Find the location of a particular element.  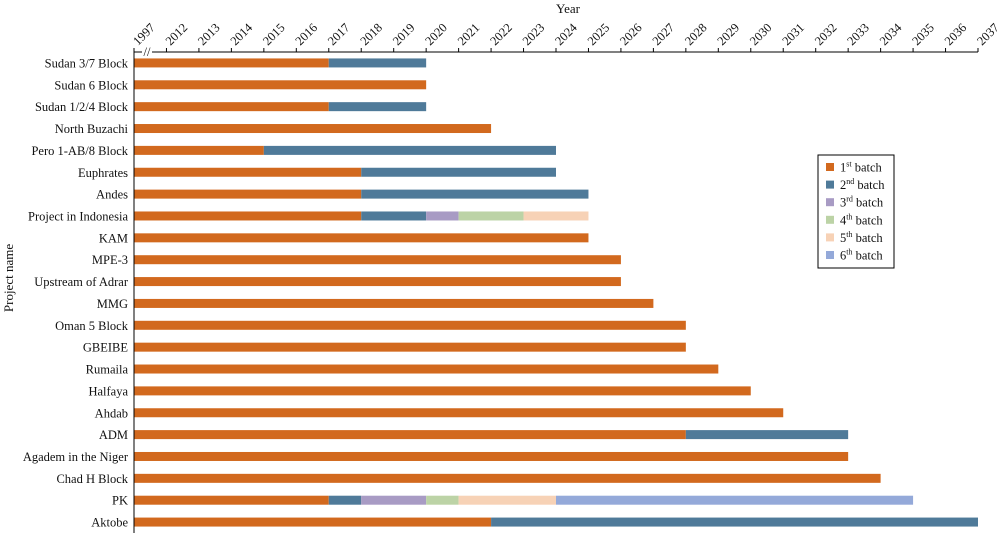

project-row: MMG is located at coordinates (375, 304).